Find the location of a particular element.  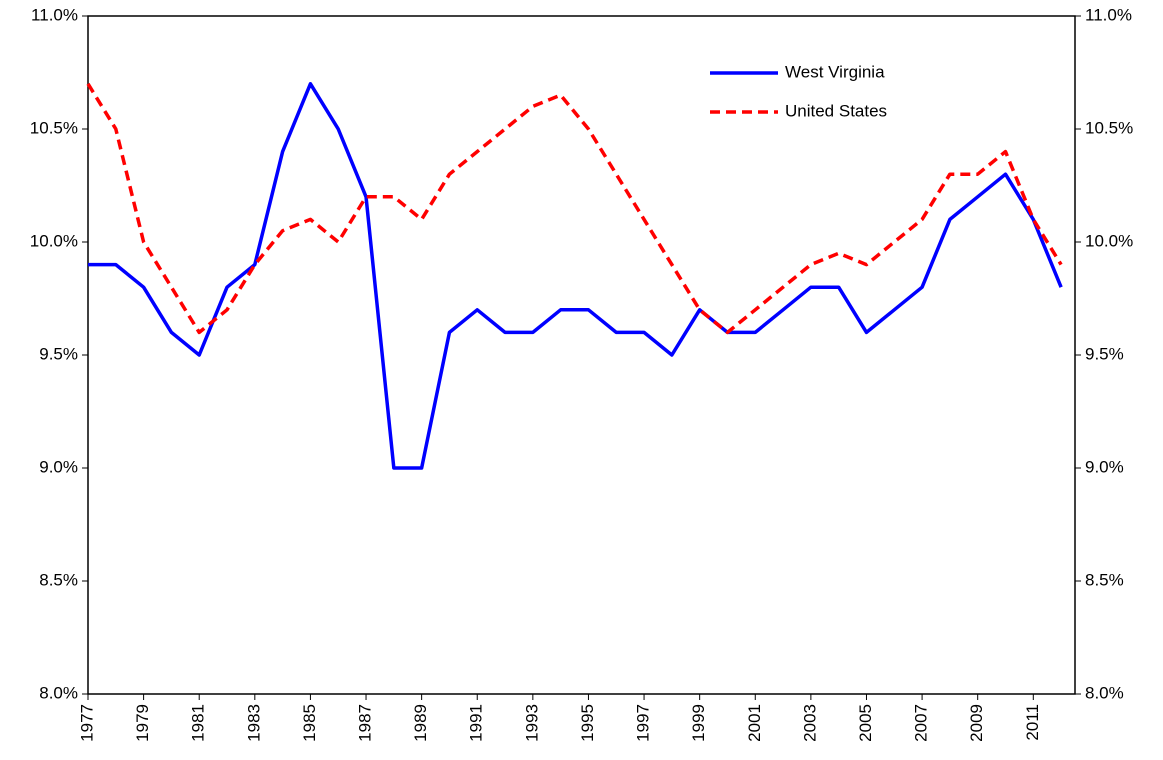

x-tick-label: 1985 is located at coordinates (309, 723).